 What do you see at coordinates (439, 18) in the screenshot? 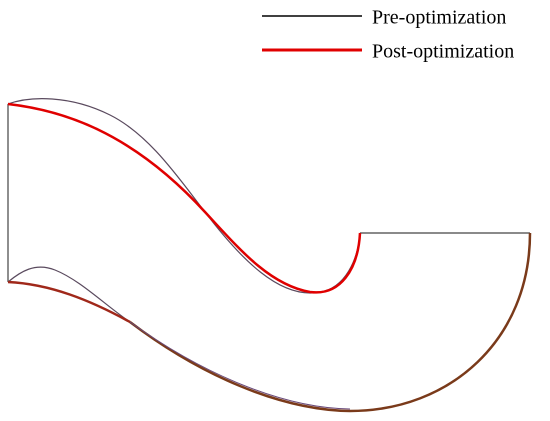
I see `legend-label: Pre-optimization` at bounding box center [439, 18].